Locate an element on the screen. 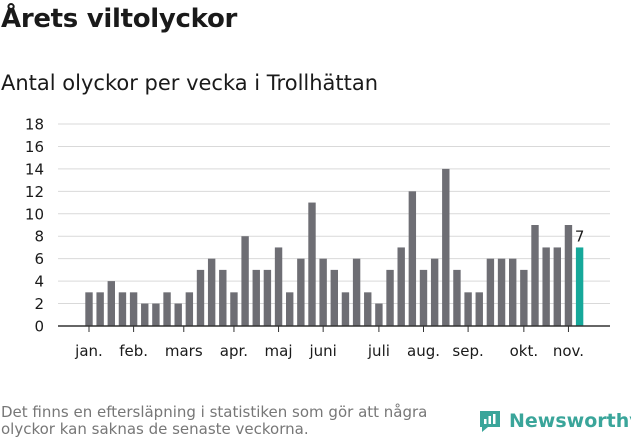 Image resolution: width=631 pixels, height=439 pixels. last-value-label: 7 is located at coordinates (580, 236).